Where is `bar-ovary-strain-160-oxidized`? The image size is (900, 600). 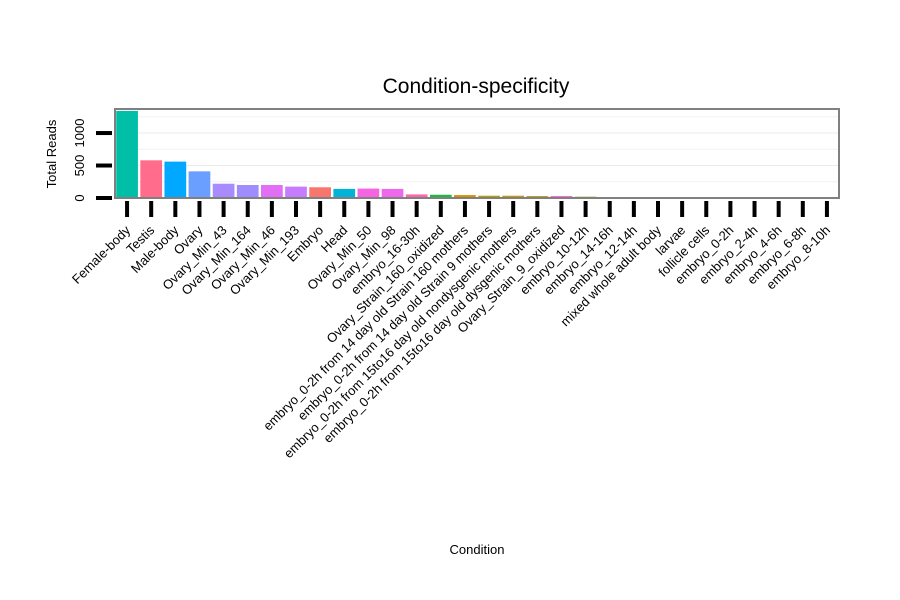
bar-ovary-strain-160-oxidized is located at coordinates (440, 196).